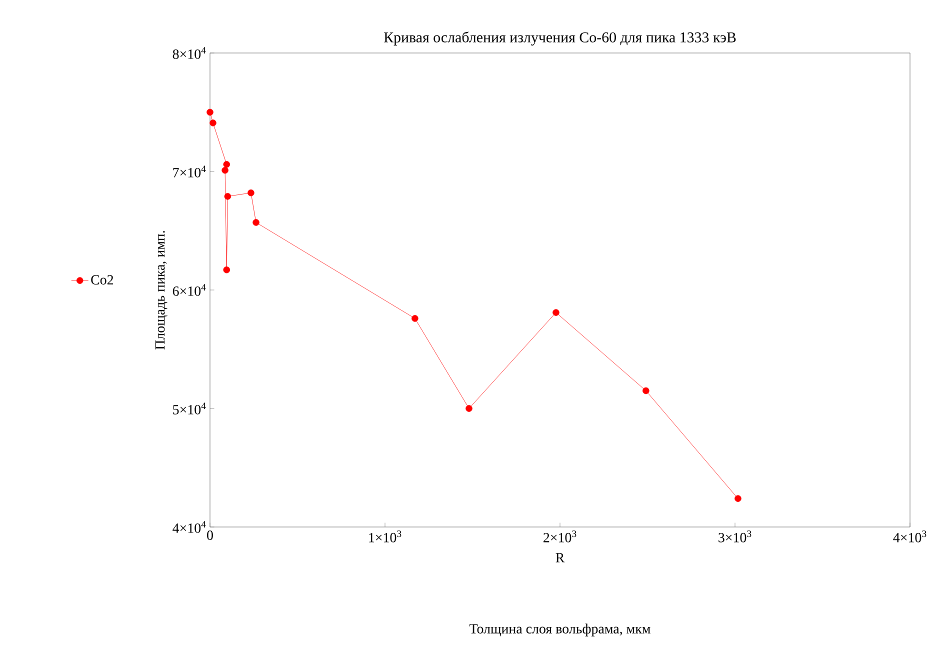 The height and width of the screenshot is (661, 948). Describe the element at coordinates (560, 39) in the screenshot. I see `chart-title: Кривая ослабления излучения Co-60 для пика 1333 кэВ` at that location.